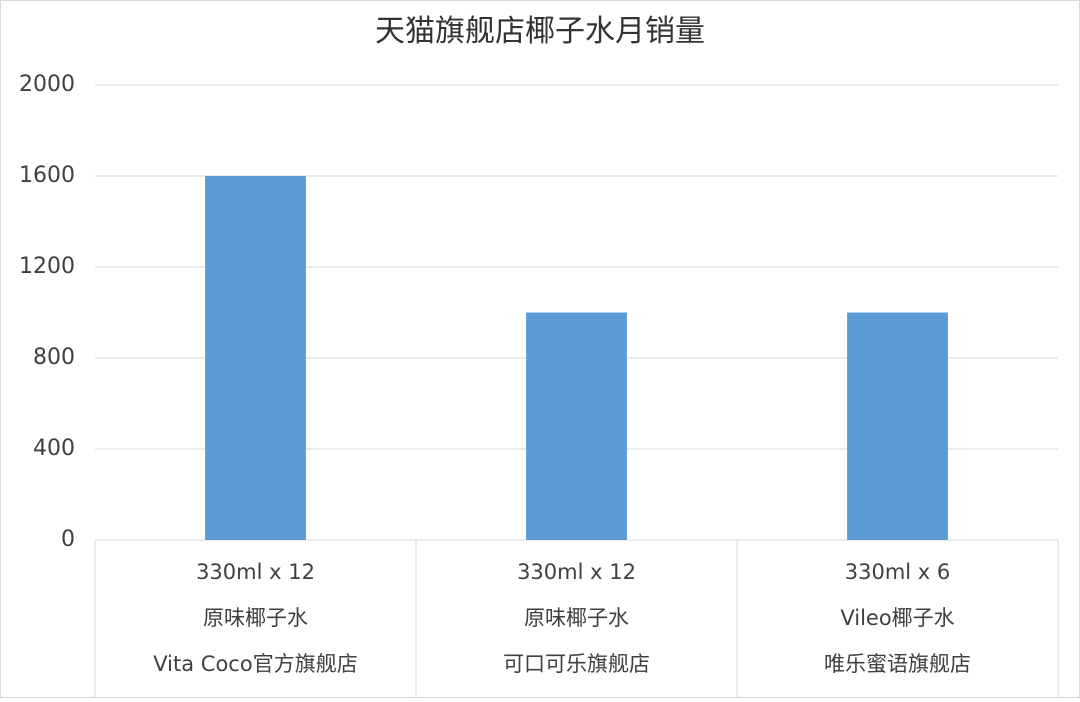  I want to click on x-tick-label: 330ml x 6, so click(898, 572).